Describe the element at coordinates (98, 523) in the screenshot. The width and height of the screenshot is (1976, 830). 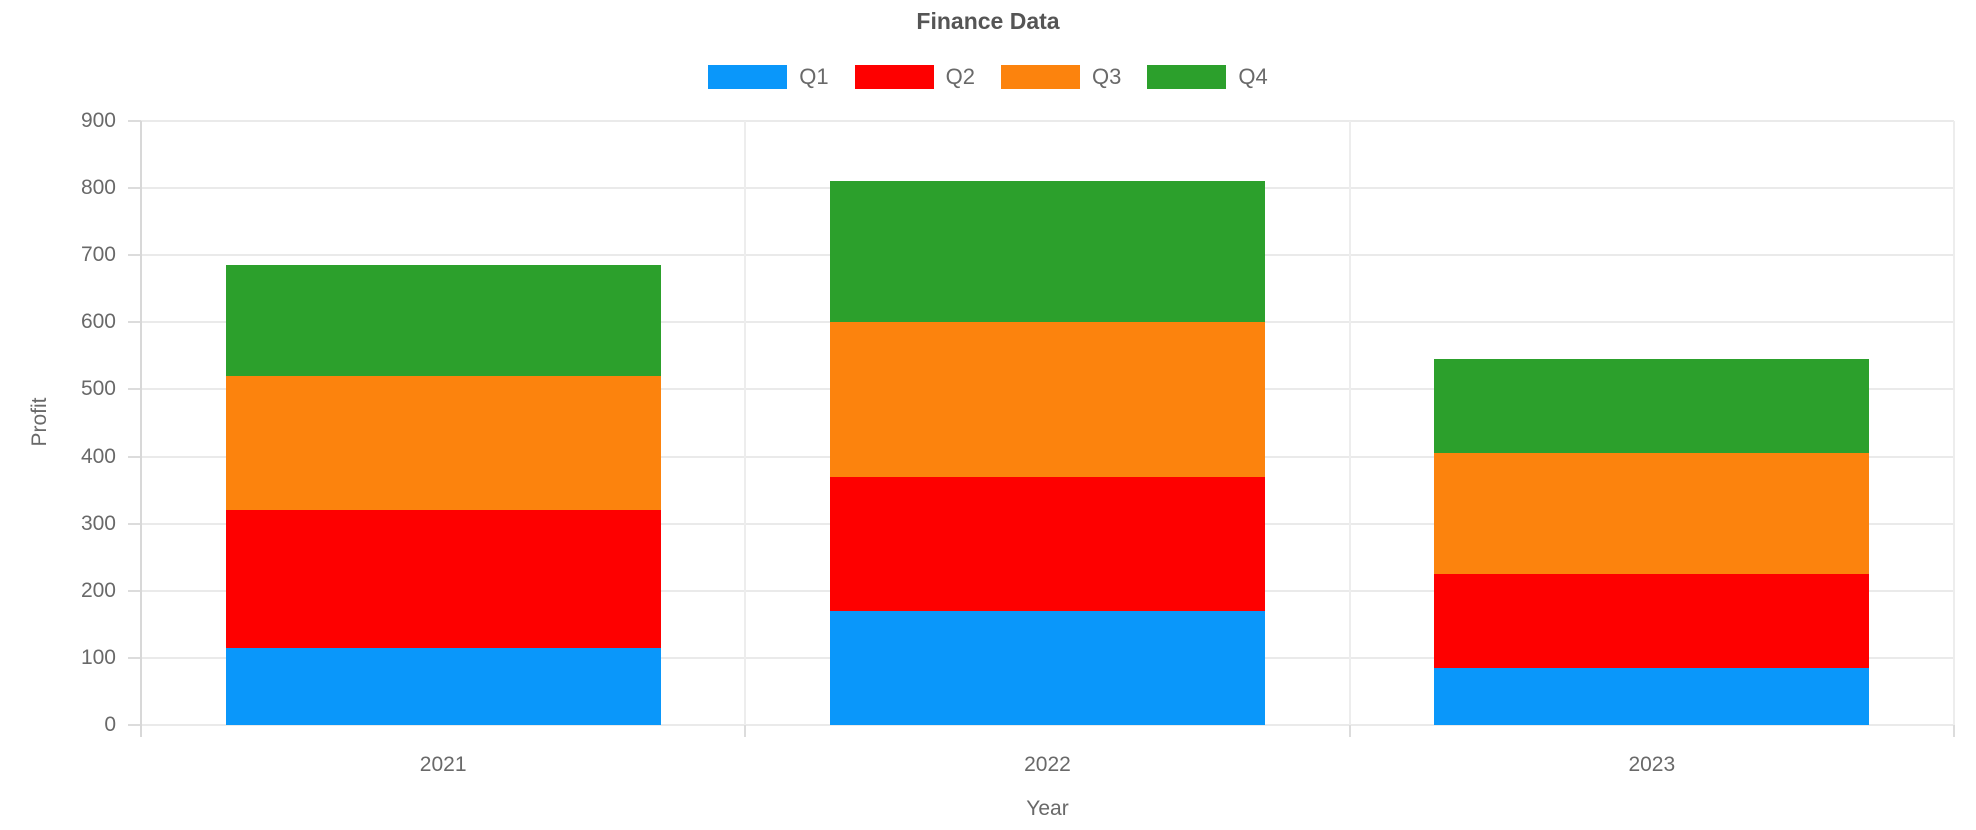
I see `y-tick-label-300: 300` at that location.